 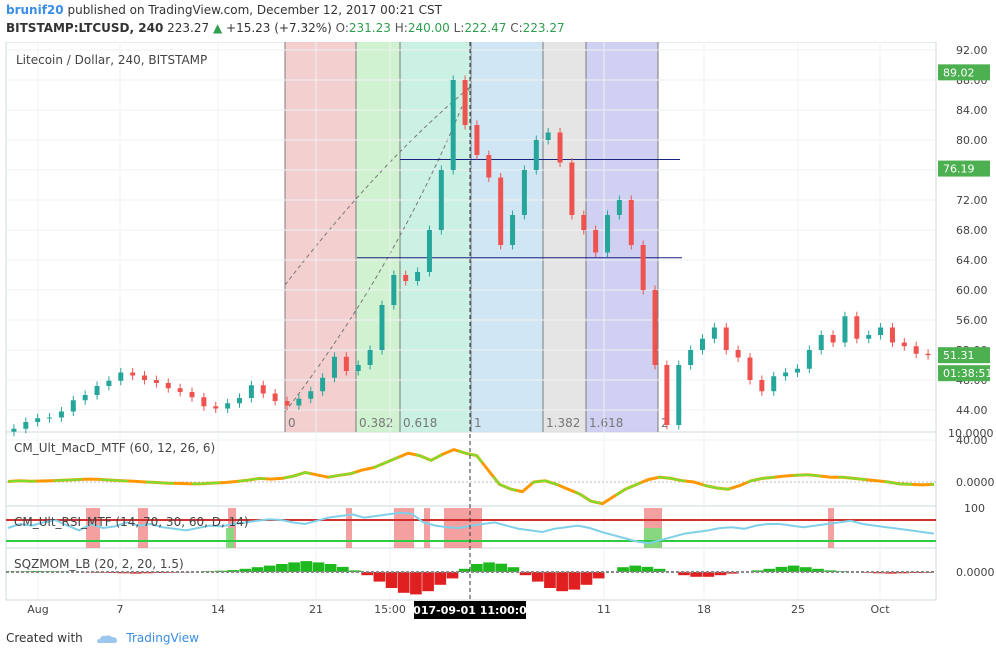 I want to click on y-tick-label: 92.00, so click(x=972, y=50).